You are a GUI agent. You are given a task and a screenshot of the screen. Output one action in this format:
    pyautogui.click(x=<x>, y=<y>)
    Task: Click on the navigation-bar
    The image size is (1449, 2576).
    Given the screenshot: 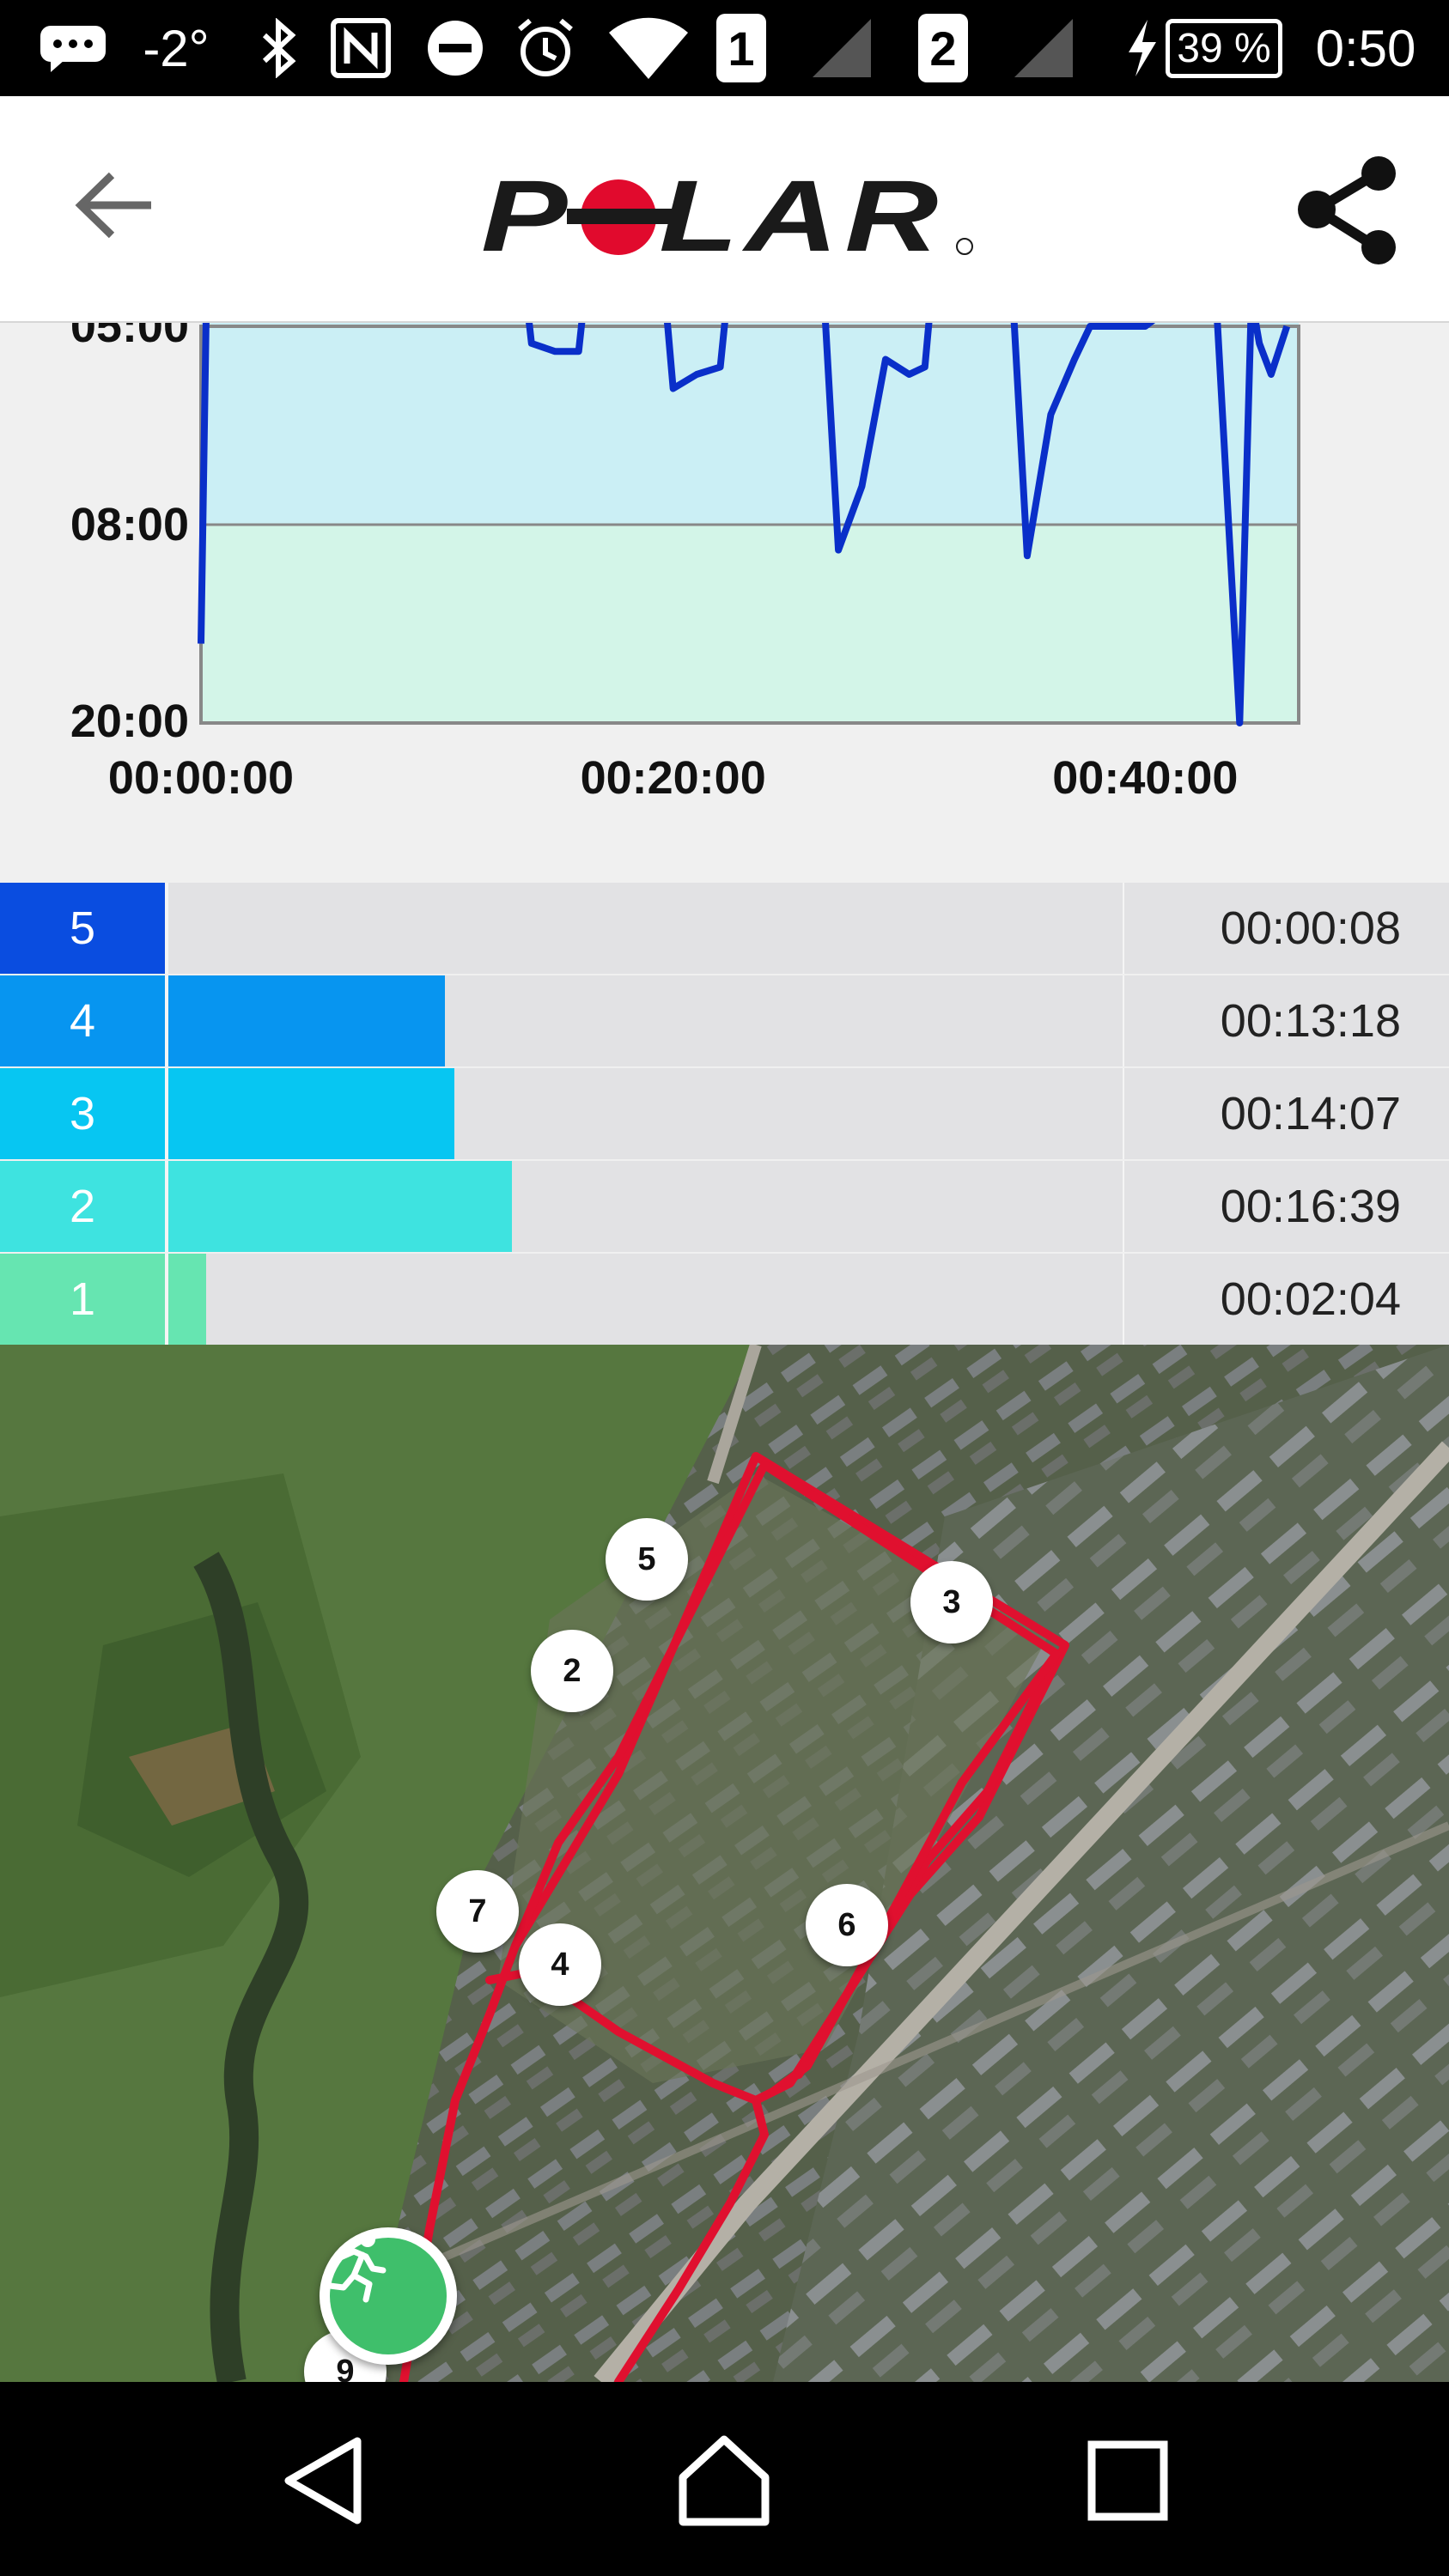 What is the action you would take?
    pyautogui.click(x=724, y=2479)
    